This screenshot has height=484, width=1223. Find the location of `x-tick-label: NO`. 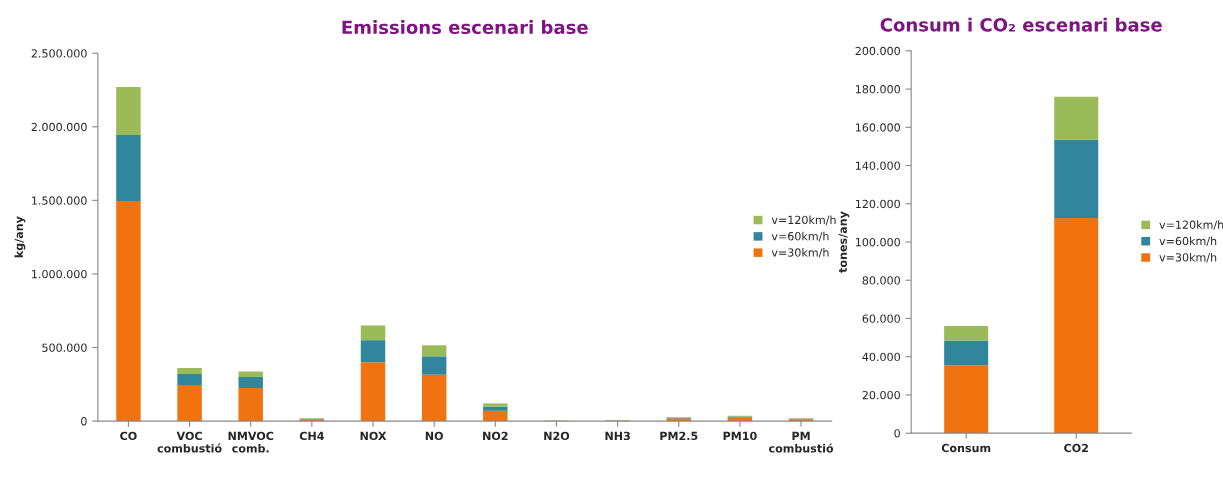

x-tick-label: NO is located at coordinates (434, 436).